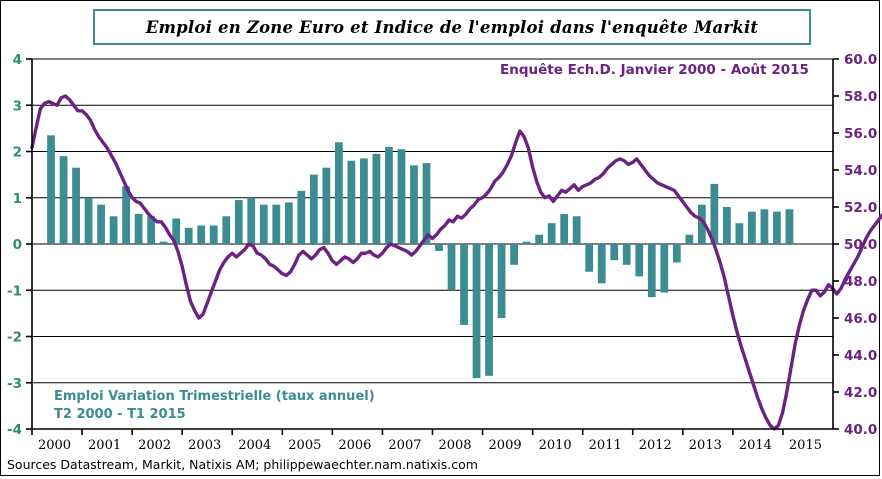 This screenshot has width=882, height=479. I want to click on left-axis-tick-label: 4, so click(17, 60).